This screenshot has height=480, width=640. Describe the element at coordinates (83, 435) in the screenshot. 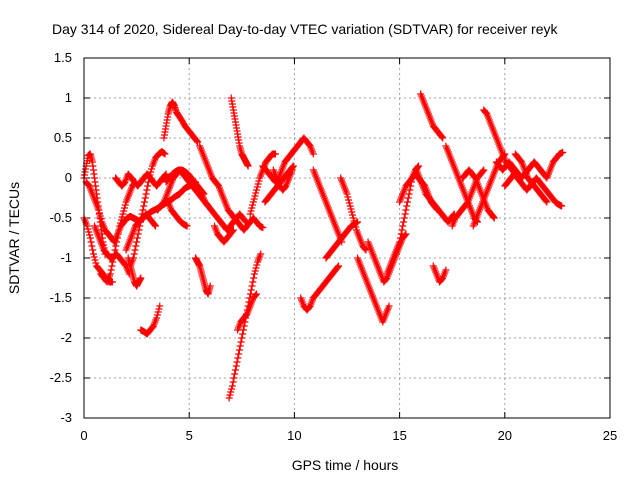

I see `x-tick-label: 0` at that location.